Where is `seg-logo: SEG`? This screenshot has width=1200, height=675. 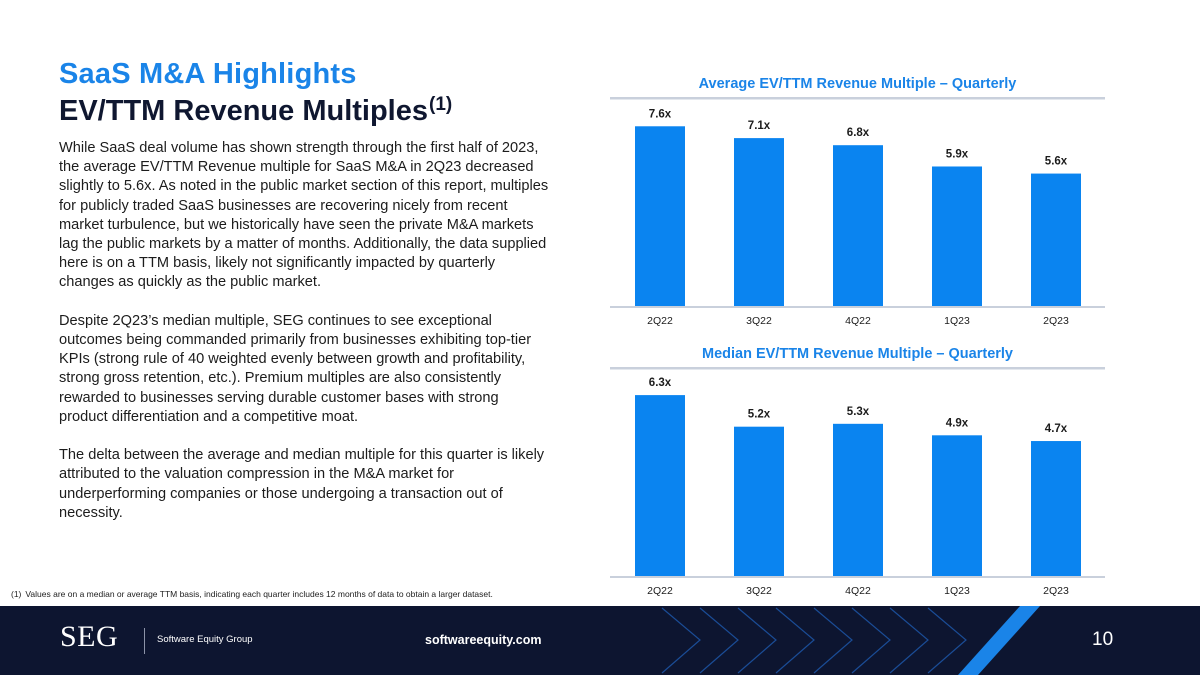
seg-logo: SEG is located at coordinates (89, 636).